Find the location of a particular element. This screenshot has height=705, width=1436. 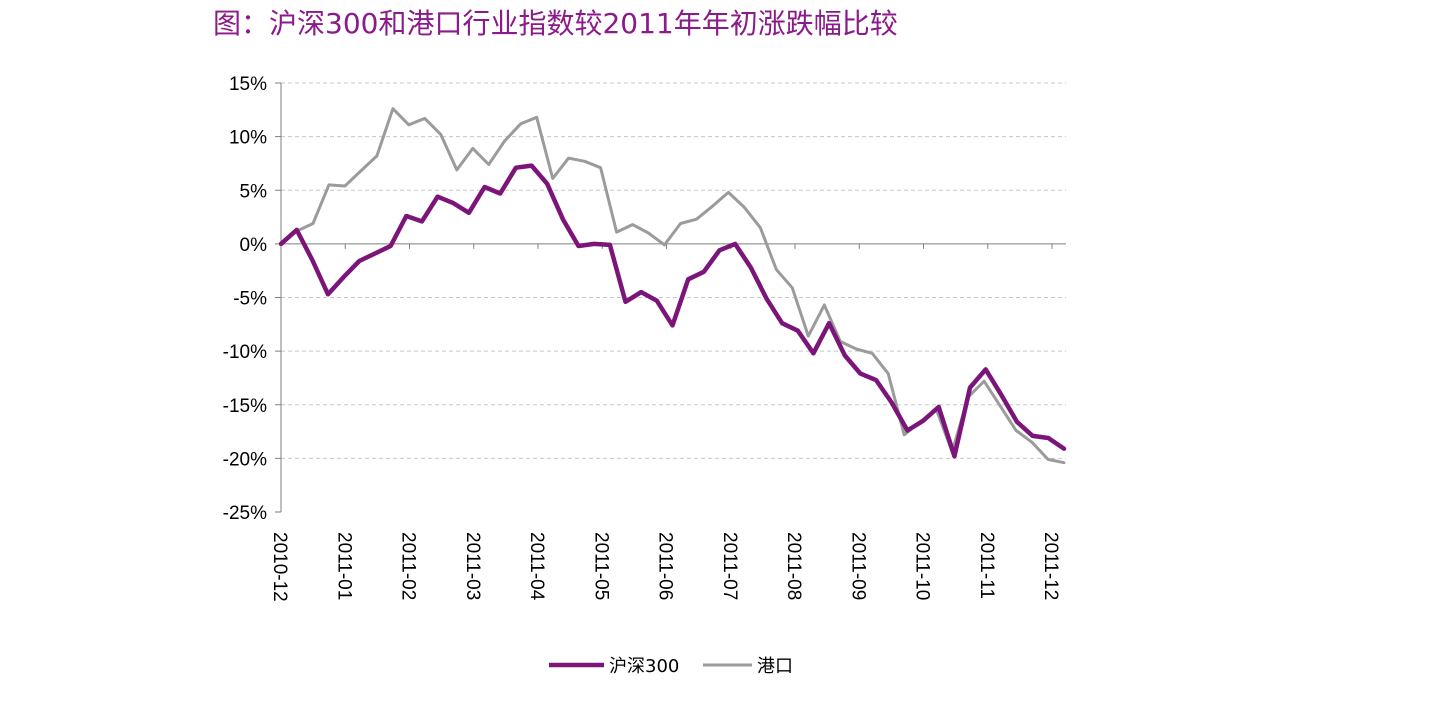

x-tick-label: 2011-09 is located at coordinates (857, 566).